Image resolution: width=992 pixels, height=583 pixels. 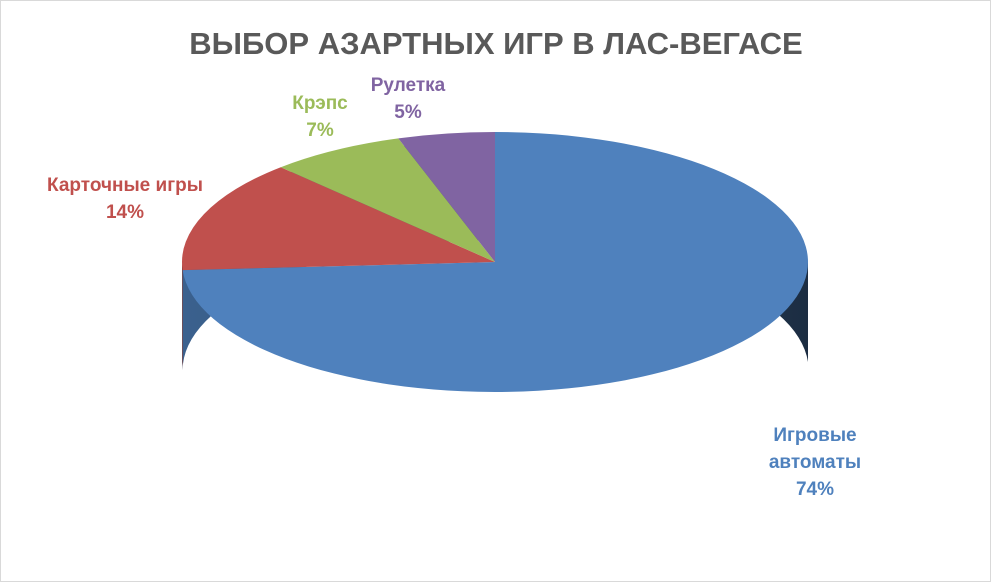 I want to click on category-label: Карточные игры, so click(x=125, y=185).